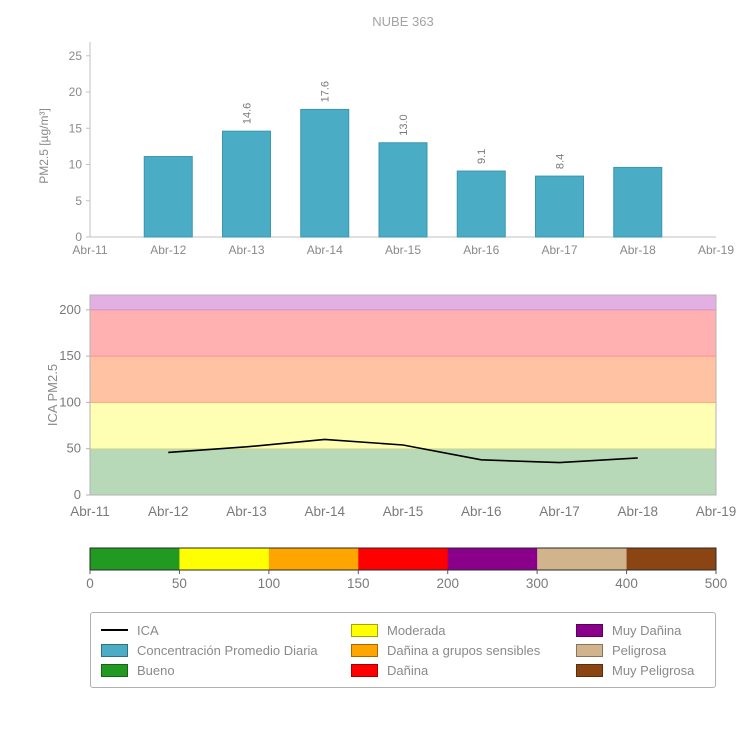 This screenshot has height=750, width=750. I want to click on legend-item: Peligrosa, so click(645, 650).